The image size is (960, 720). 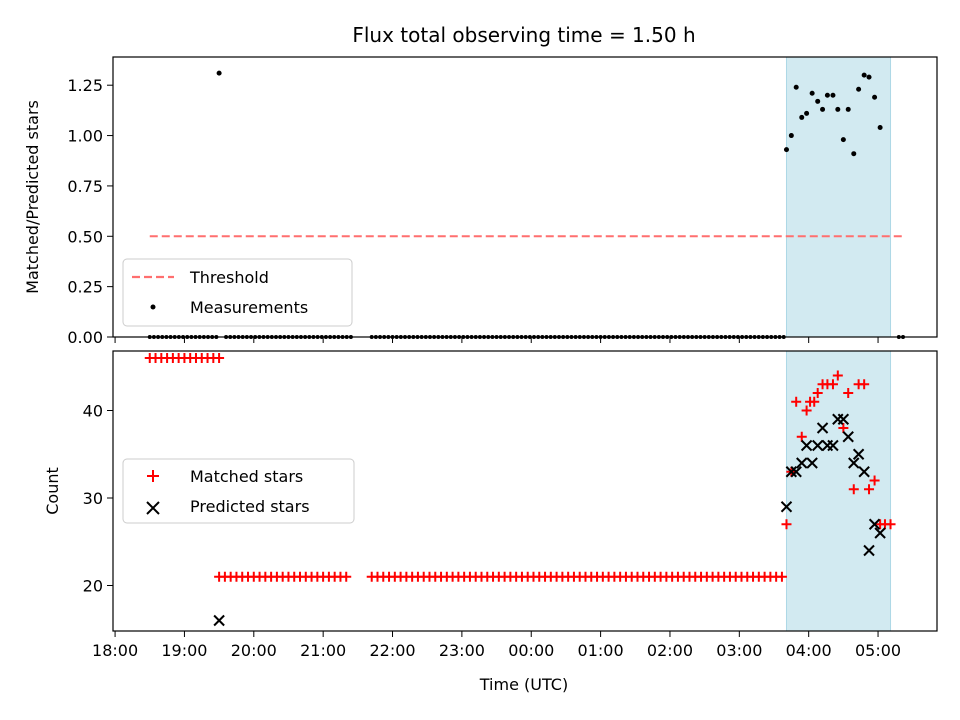 What do you see at coordinates (85, 136) in the screenshot?
I see `top-y-tick-label: 1.00` at bounding box center [85, 136].